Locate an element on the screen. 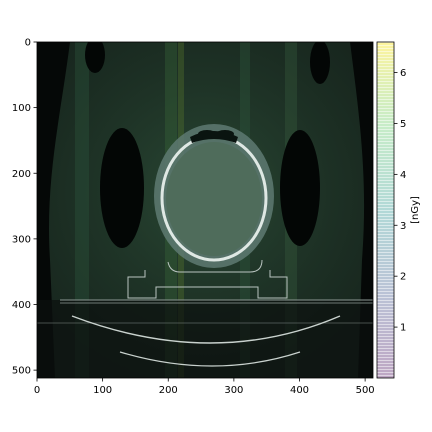 This screenshot has height=432, width=432. colorbar-tick-label: 5 is located at coordinates (403, 124).